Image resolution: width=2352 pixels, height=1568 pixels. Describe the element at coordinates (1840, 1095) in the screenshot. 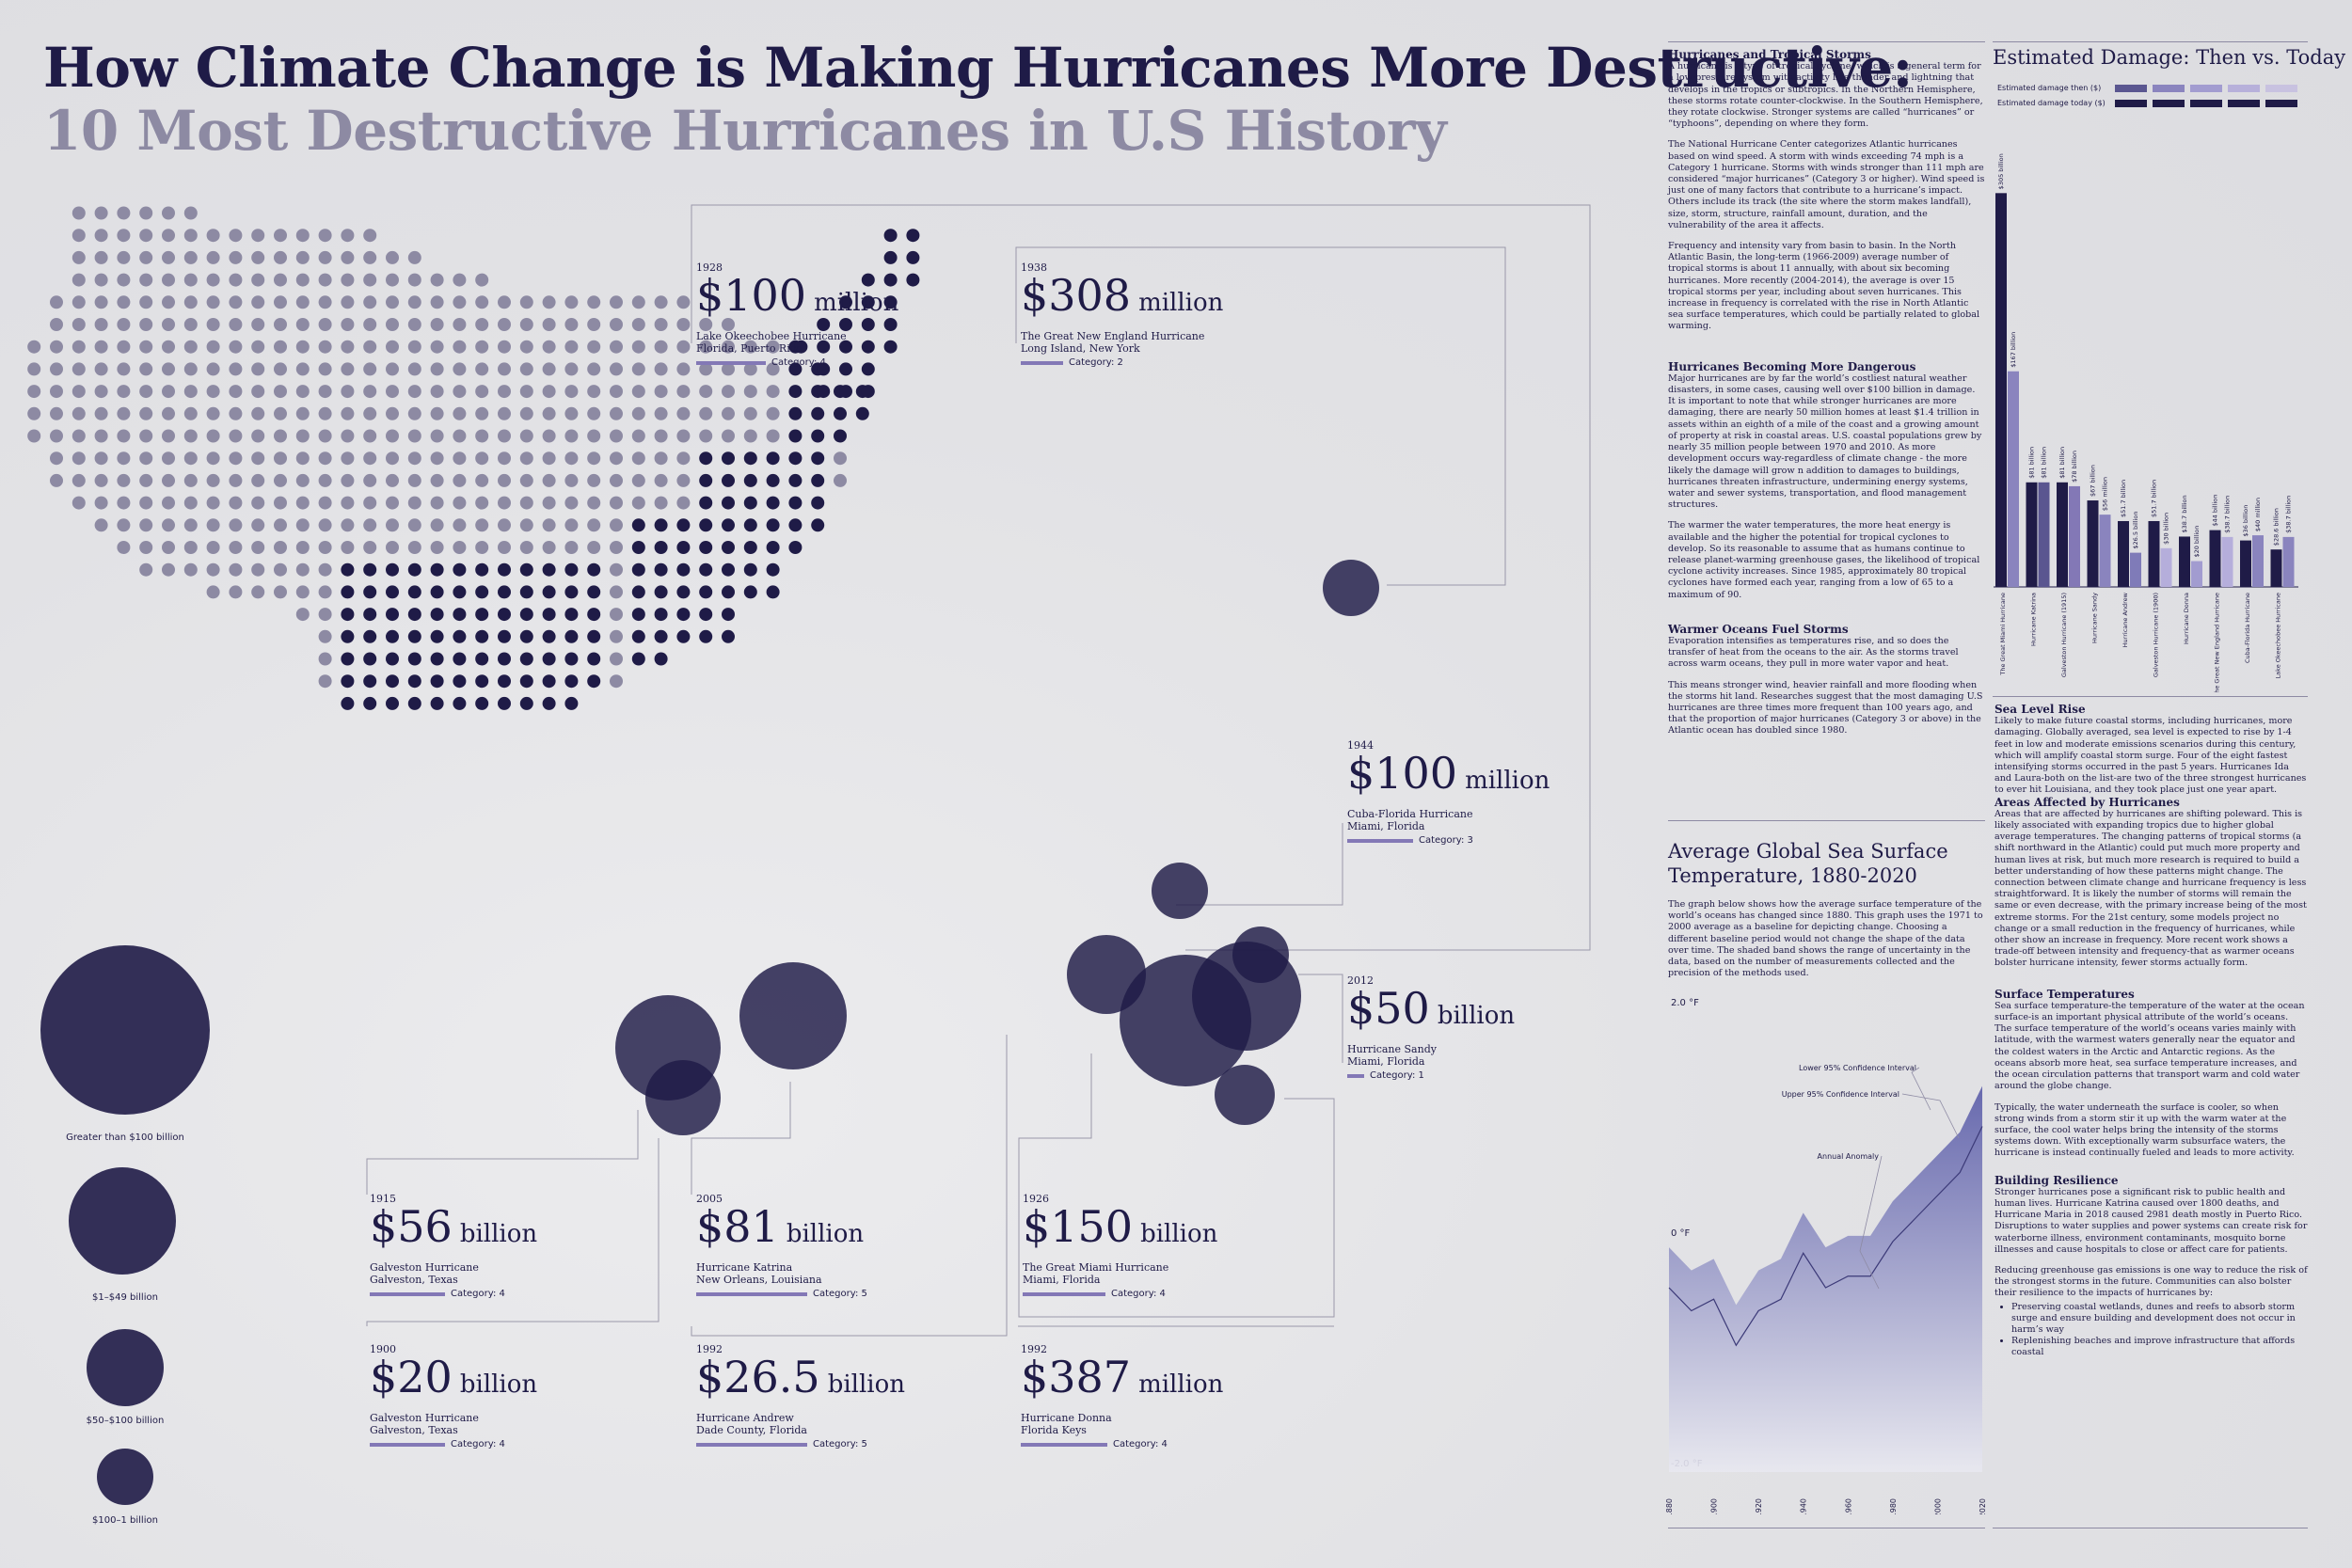

I see `annotation-label: Upper 95% Confidence Interval` at that location.